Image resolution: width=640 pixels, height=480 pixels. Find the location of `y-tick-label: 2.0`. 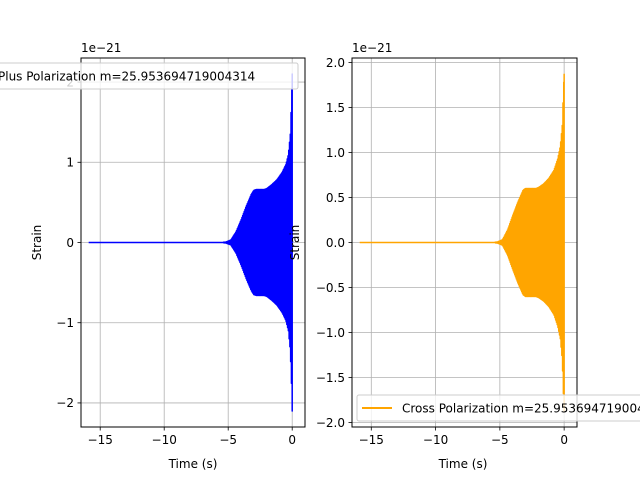

y-tick-label: 2.0 is located at coordinates (335, 63).